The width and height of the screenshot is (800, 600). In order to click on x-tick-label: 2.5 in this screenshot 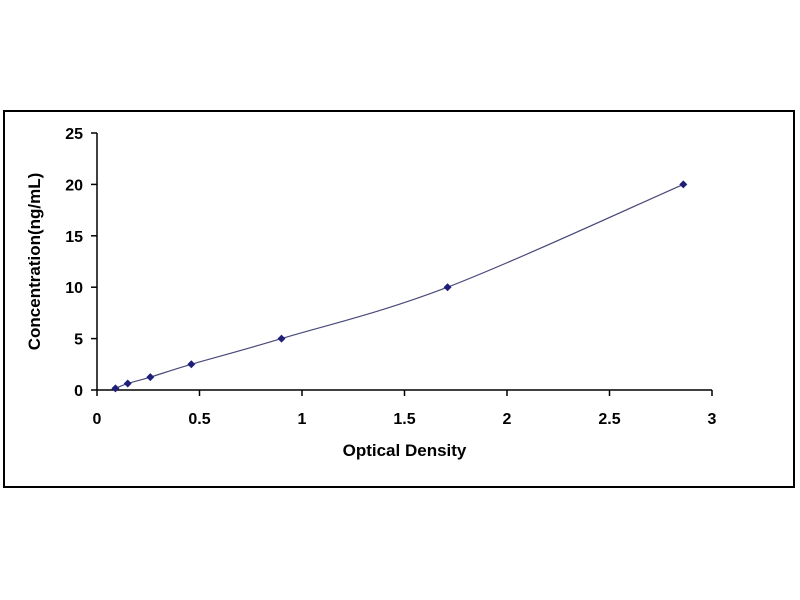, I will do `click(609, 419)`.